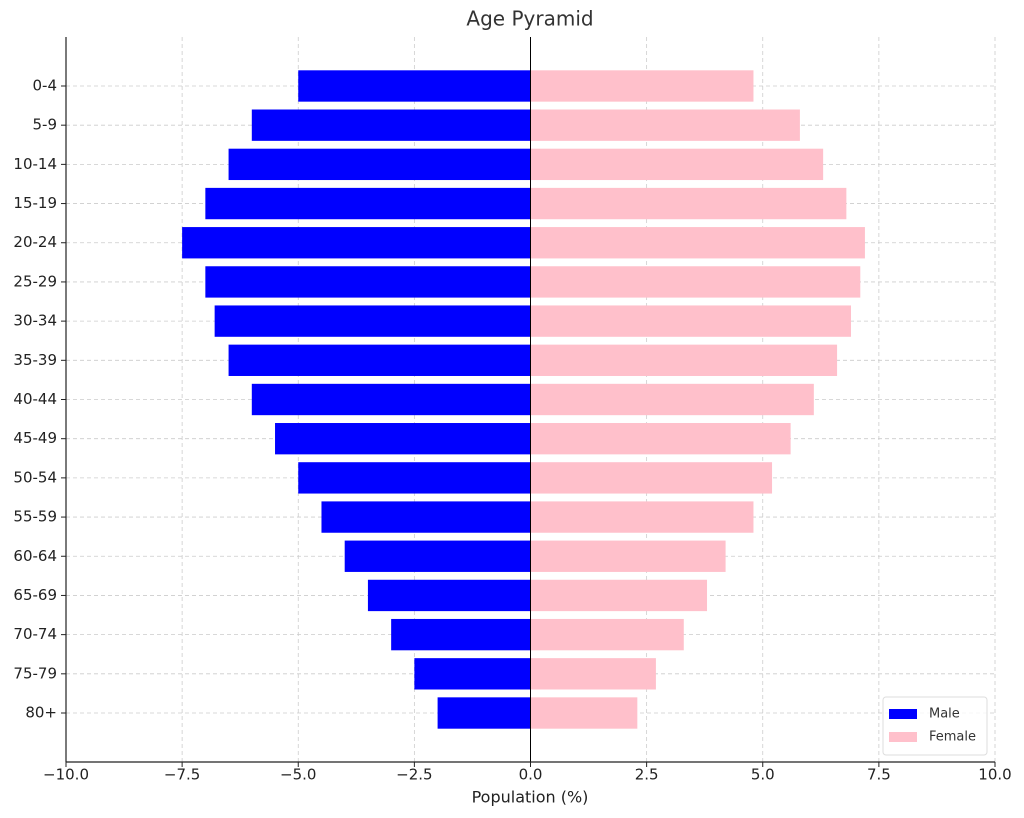 The image size is (1024, 818). I want to click on y-tick-label: 50-54, so click(35, 477).